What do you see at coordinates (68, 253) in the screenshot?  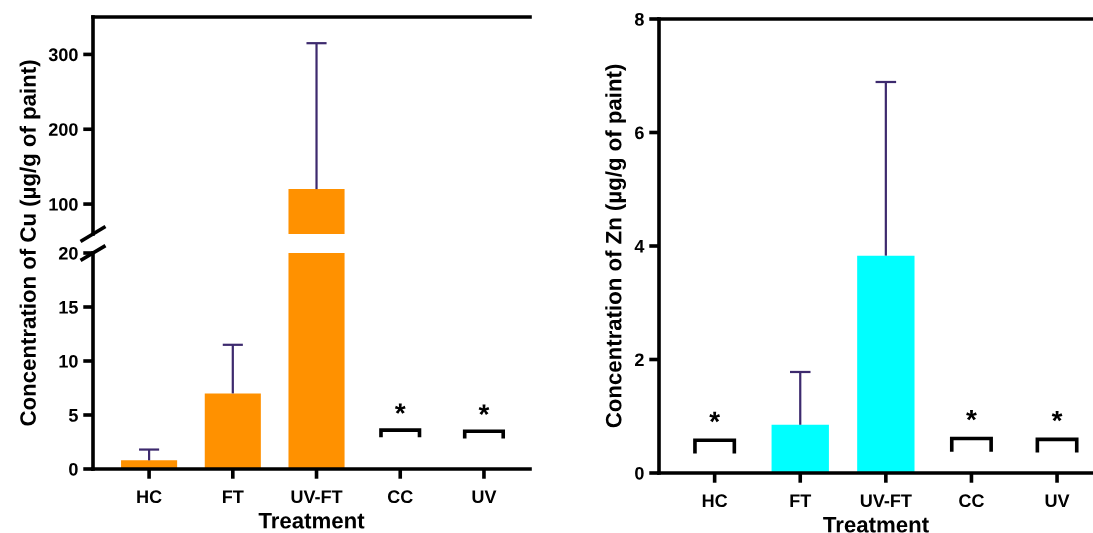 I see `y-tick-label: 20` at bounding box center [68, 253].